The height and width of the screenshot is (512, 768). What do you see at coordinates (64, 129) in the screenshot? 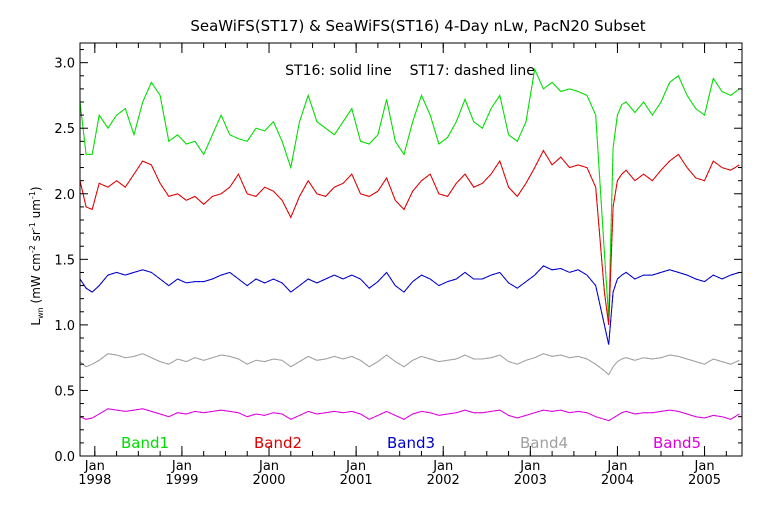
I see `y-tick-label: 2.5` at bounding box center [64, 129].